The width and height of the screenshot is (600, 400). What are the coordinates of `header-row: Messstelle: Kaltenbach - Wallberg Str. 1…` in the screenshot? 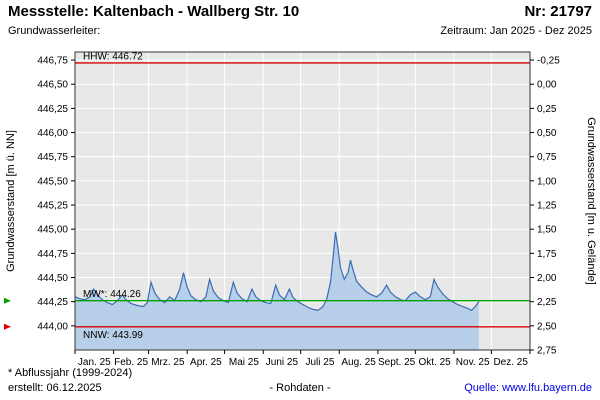 It's located at (300, 11).